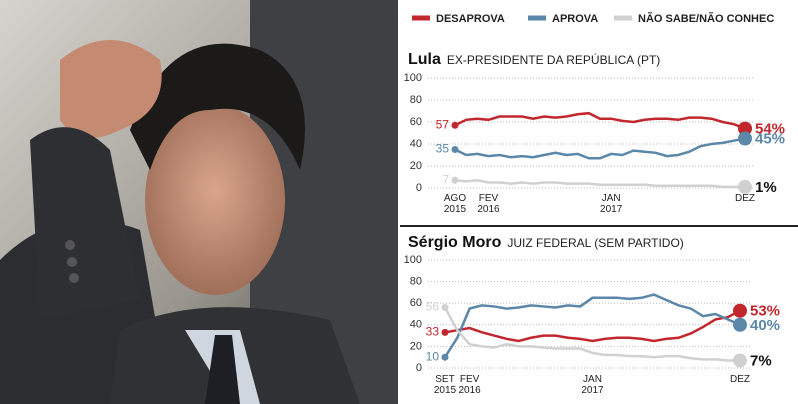 This screenshot has height=404, width=798. I want to click on end-label: 7%, so click(761, 360).